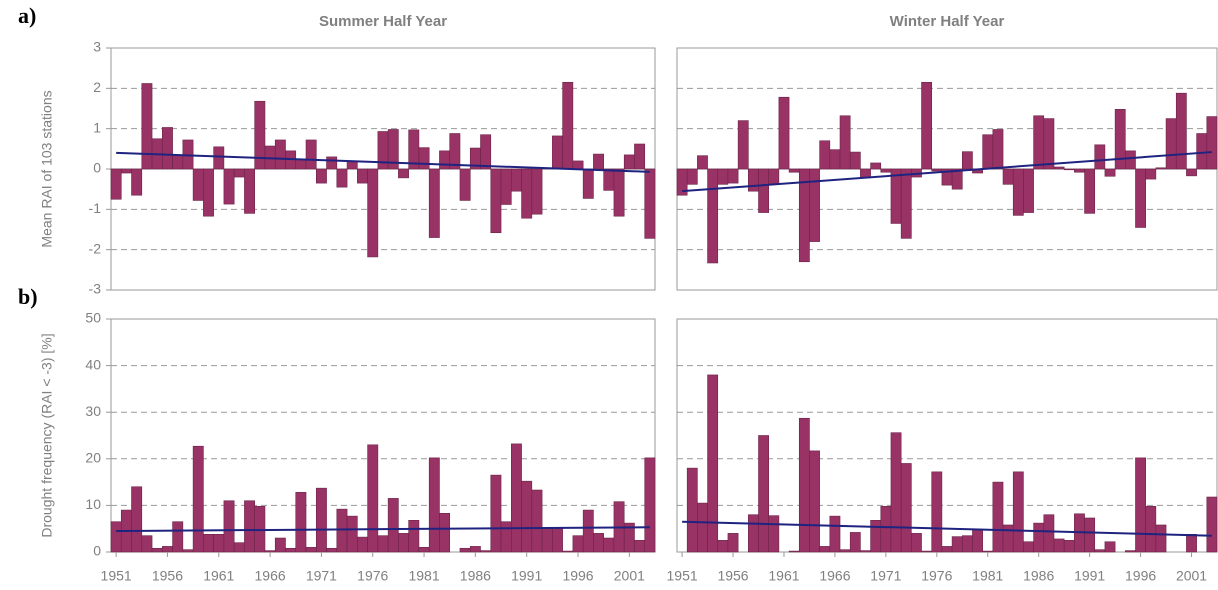 The image size is (1218, 590). I want to click on y-axis-label: Drought frequency (RAI < -3) [%], so click(47, 435).